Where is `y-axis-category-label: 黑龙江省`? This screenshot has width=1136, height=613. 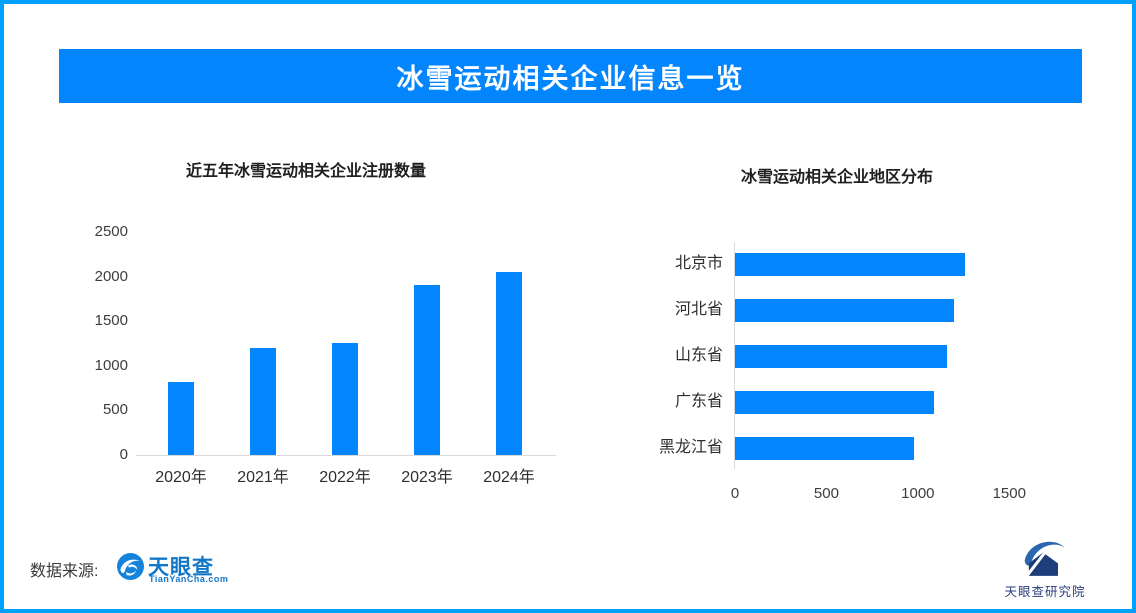 y-axis-category-label: 黑龙江省 is located at coordinates (690, 447).